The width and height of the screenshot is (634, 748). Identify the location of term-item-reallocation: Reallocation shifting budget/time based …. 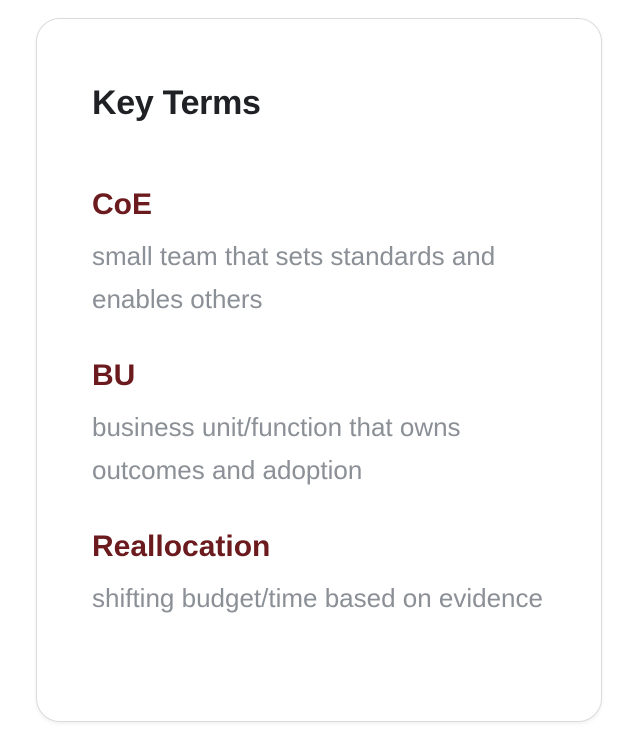
(327, 573).